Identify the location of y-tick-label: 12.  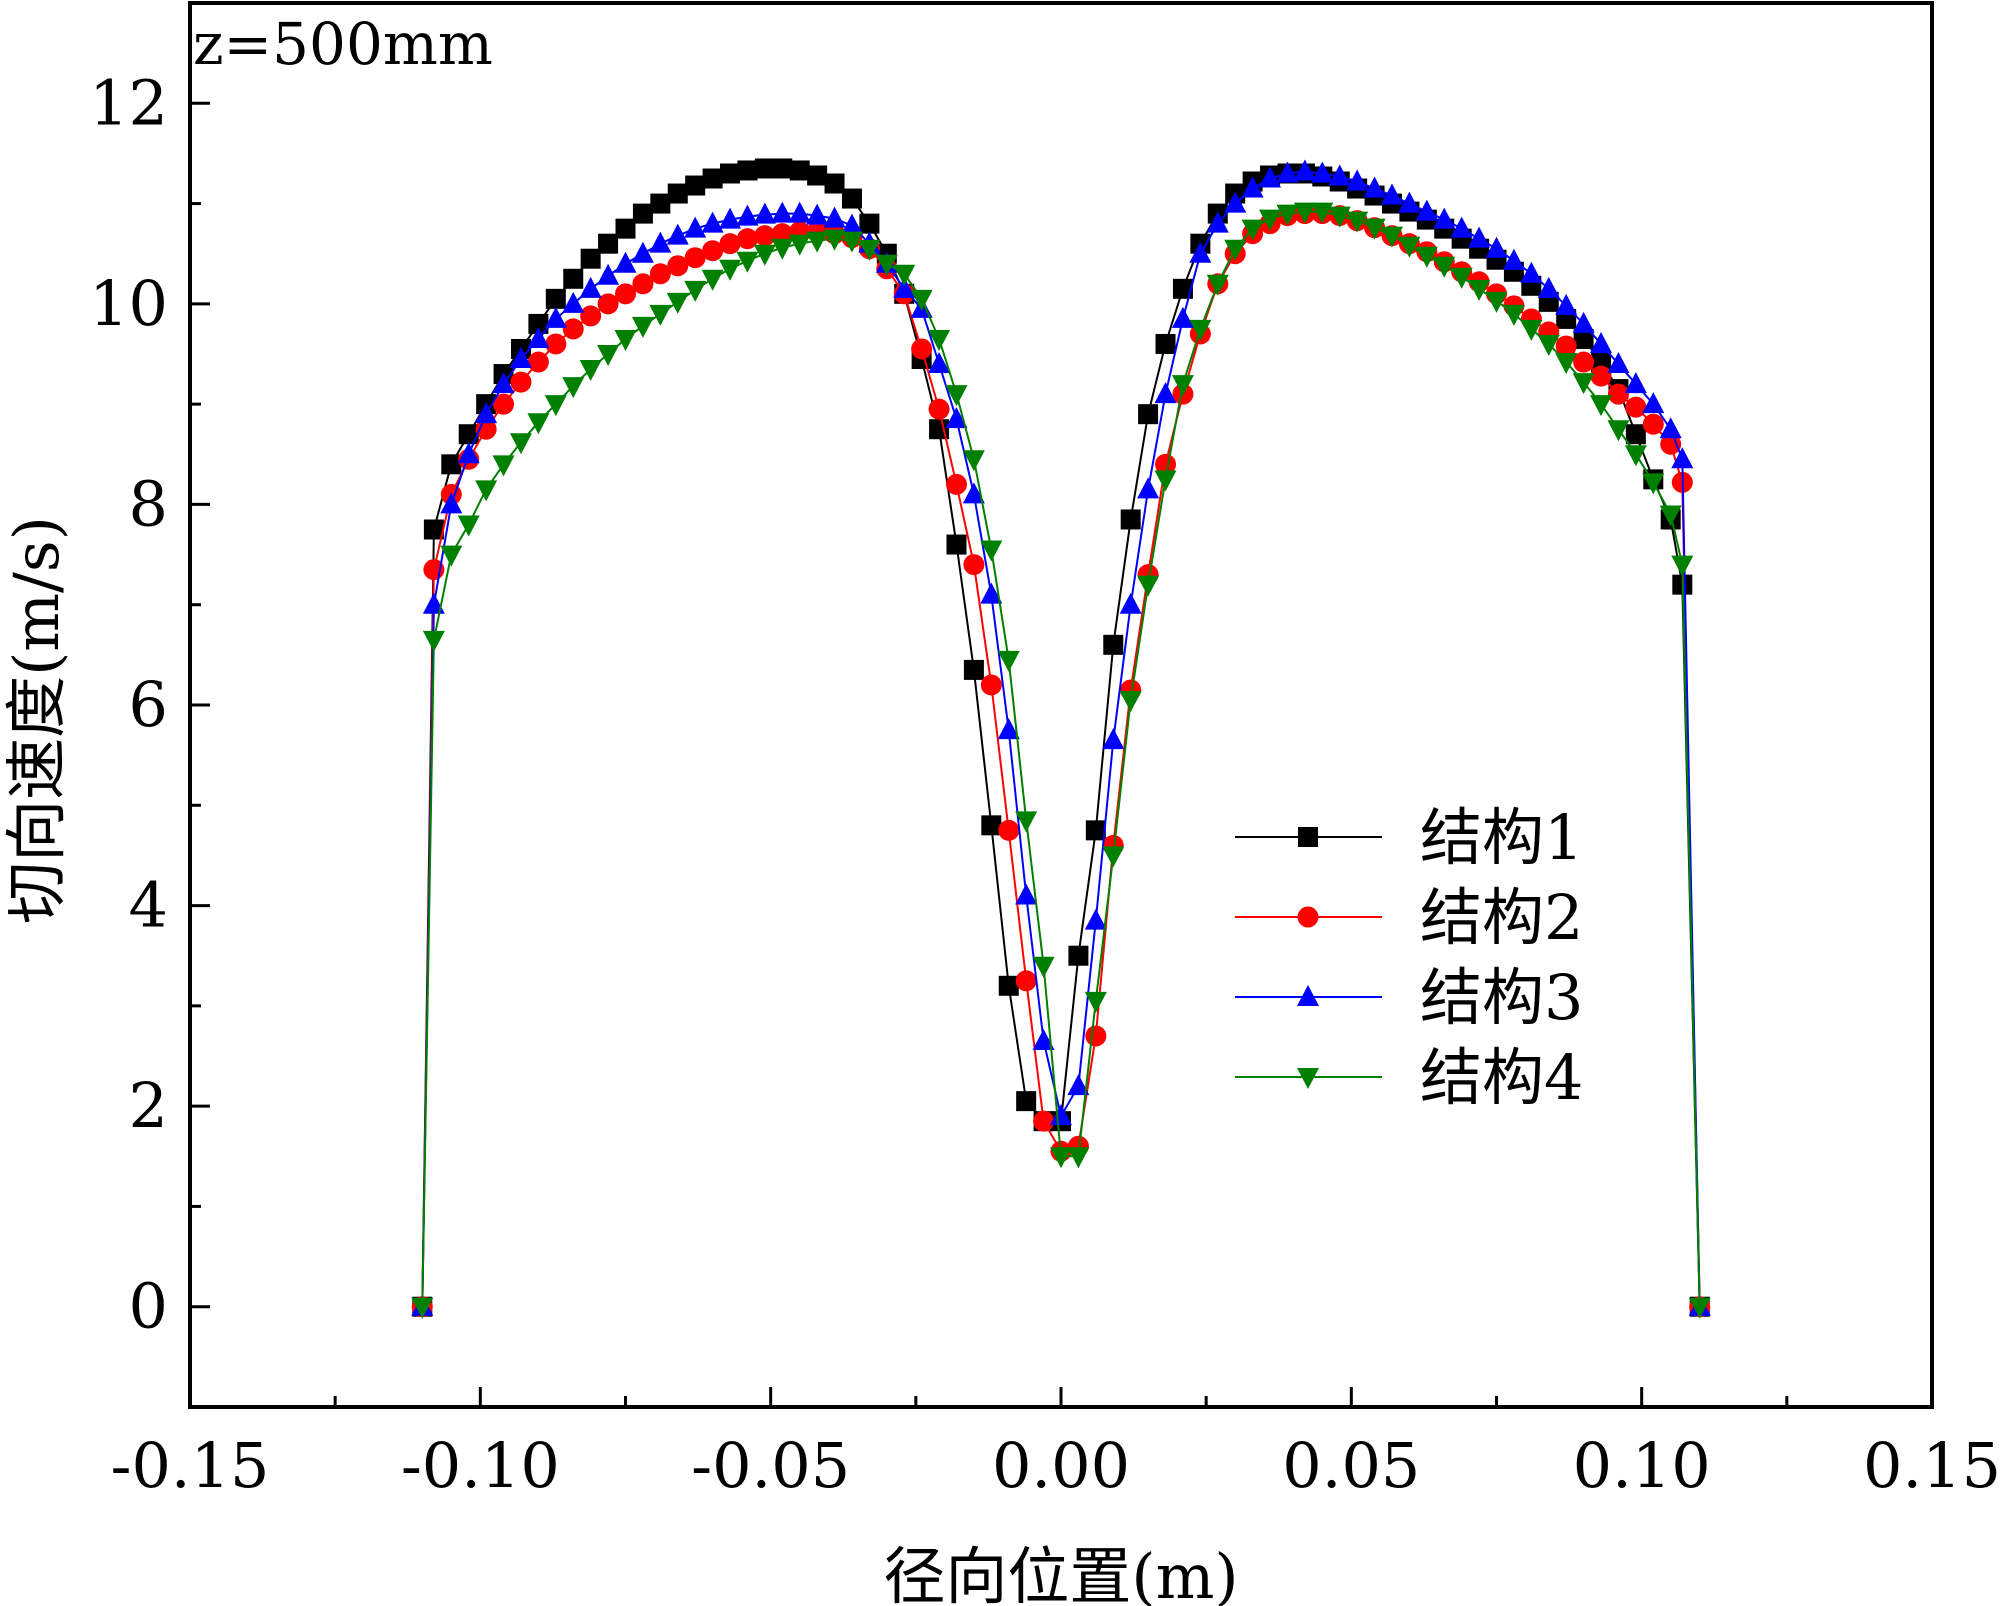
(128, 102).